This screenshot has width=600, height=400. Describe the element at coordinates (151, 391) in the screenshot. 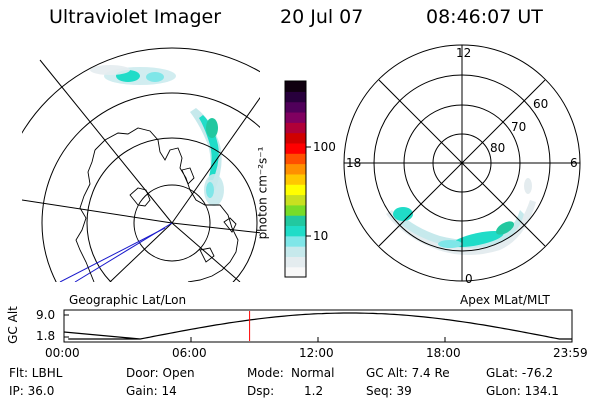

I see `info-gain: Gain: 14` at that location.